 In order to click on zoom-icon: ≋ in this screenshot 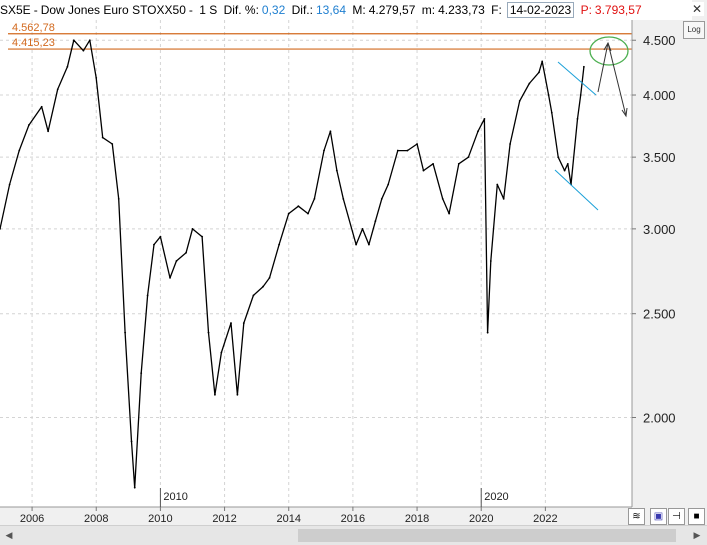, I will do `click(636, 516)`.